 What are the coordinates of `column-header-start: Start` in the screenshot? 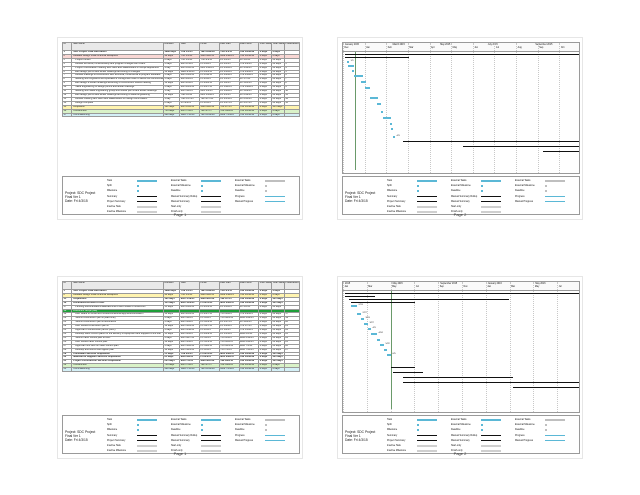 It's located at (190, 285).